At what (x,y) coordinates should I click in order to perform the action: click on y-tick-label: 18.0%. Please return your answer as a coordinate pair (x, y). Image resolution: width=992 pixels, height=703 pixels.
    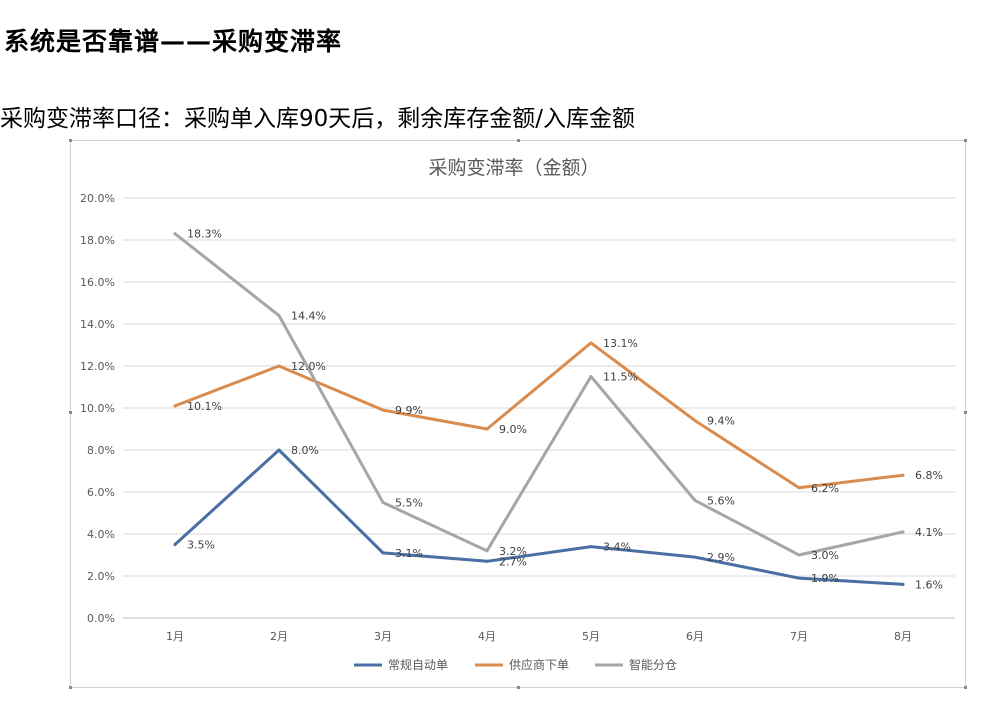
    Looking at the image, I should click on (97, 240).